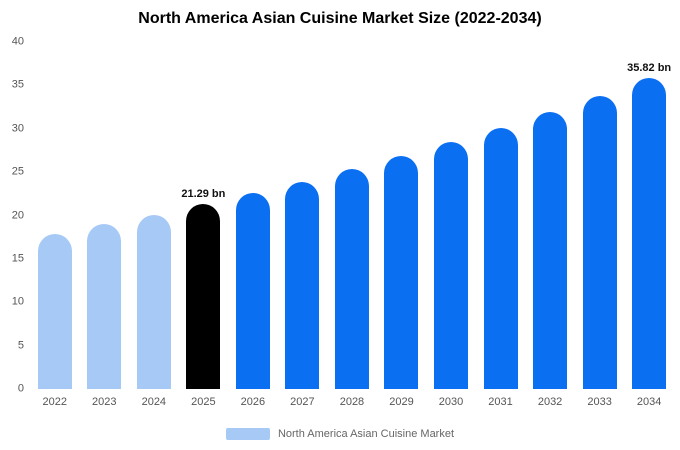 This screenshot has width=680, height=450. What do you see at coordinates (154, 402) in the screenshot?
I see `x-tick-label: 2024` at bounding box center [154, 402].